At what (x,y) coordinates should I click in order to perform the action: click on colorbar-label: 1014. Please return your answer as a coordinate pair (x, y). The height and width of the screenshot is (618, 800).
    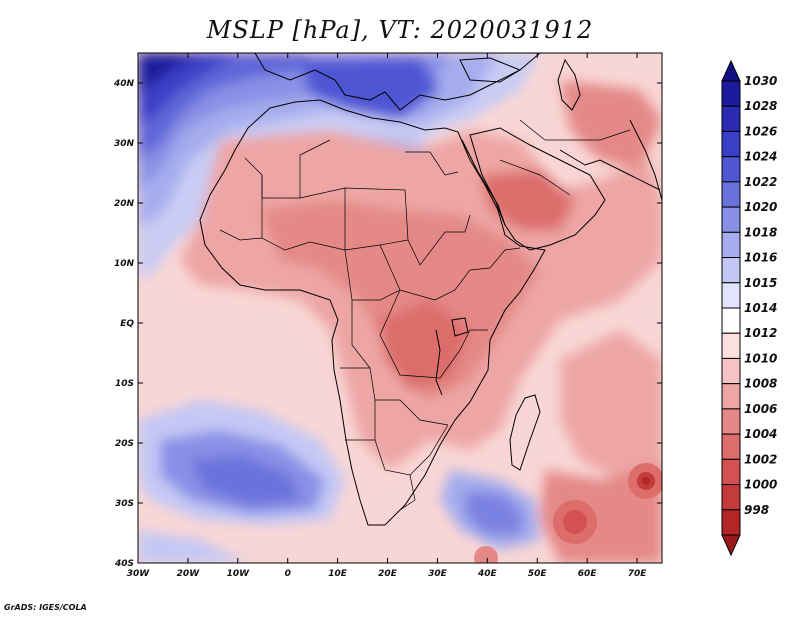
    Looking at the image, I should click on (760, 308).